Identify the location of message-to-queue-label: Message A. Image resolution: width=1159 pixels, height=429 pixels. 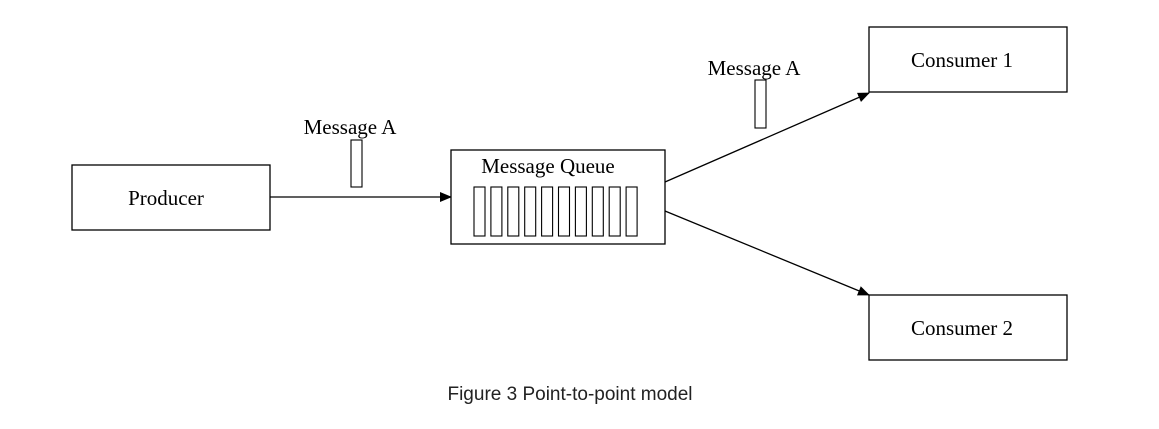
(351, 127).